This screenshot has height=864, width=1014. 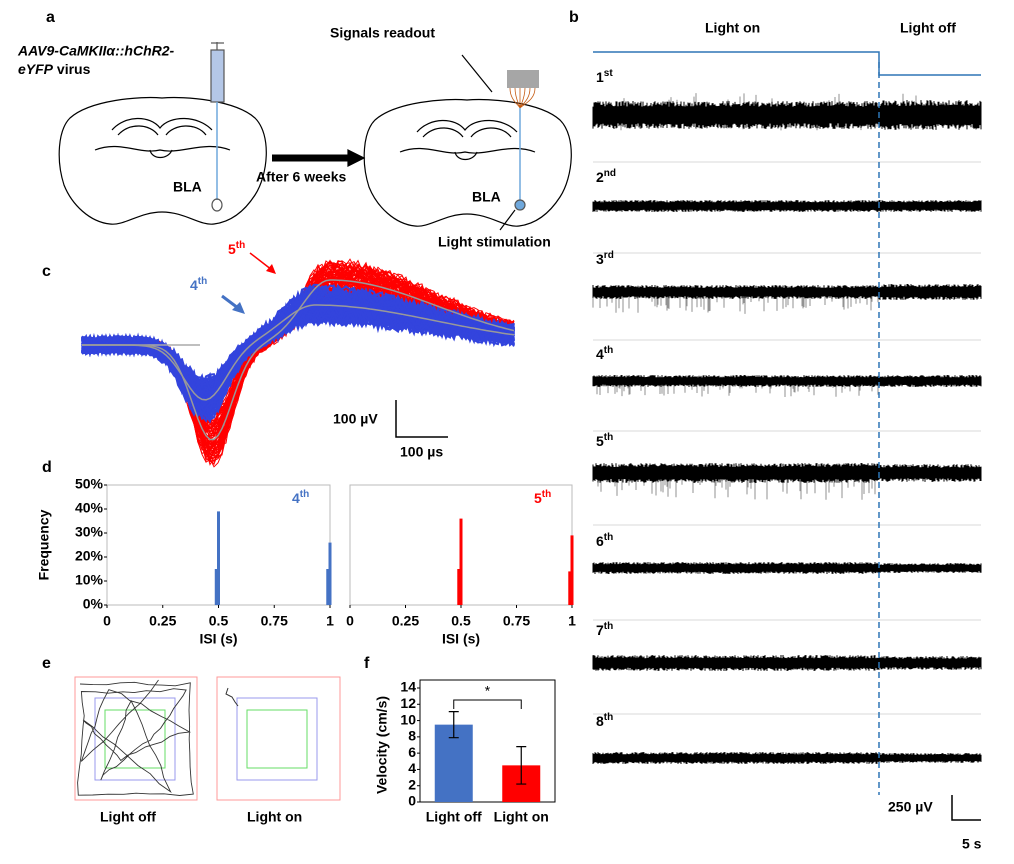 What do you see at coordinates (600, 541) in the screenshot?
I see `channel-number: 6` at bounding box center [600, 541].